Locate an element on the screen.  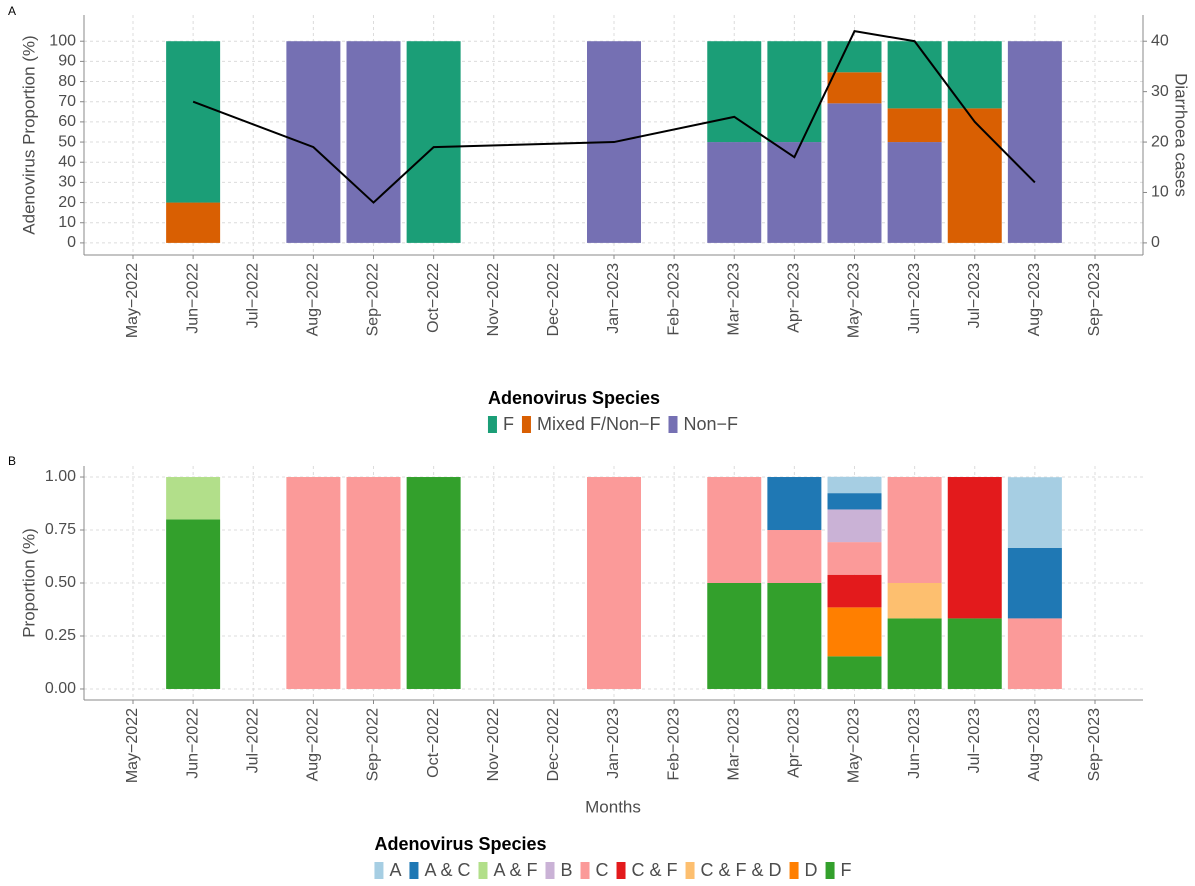
x-axis-title: Months is located at coordinates (613, 806).